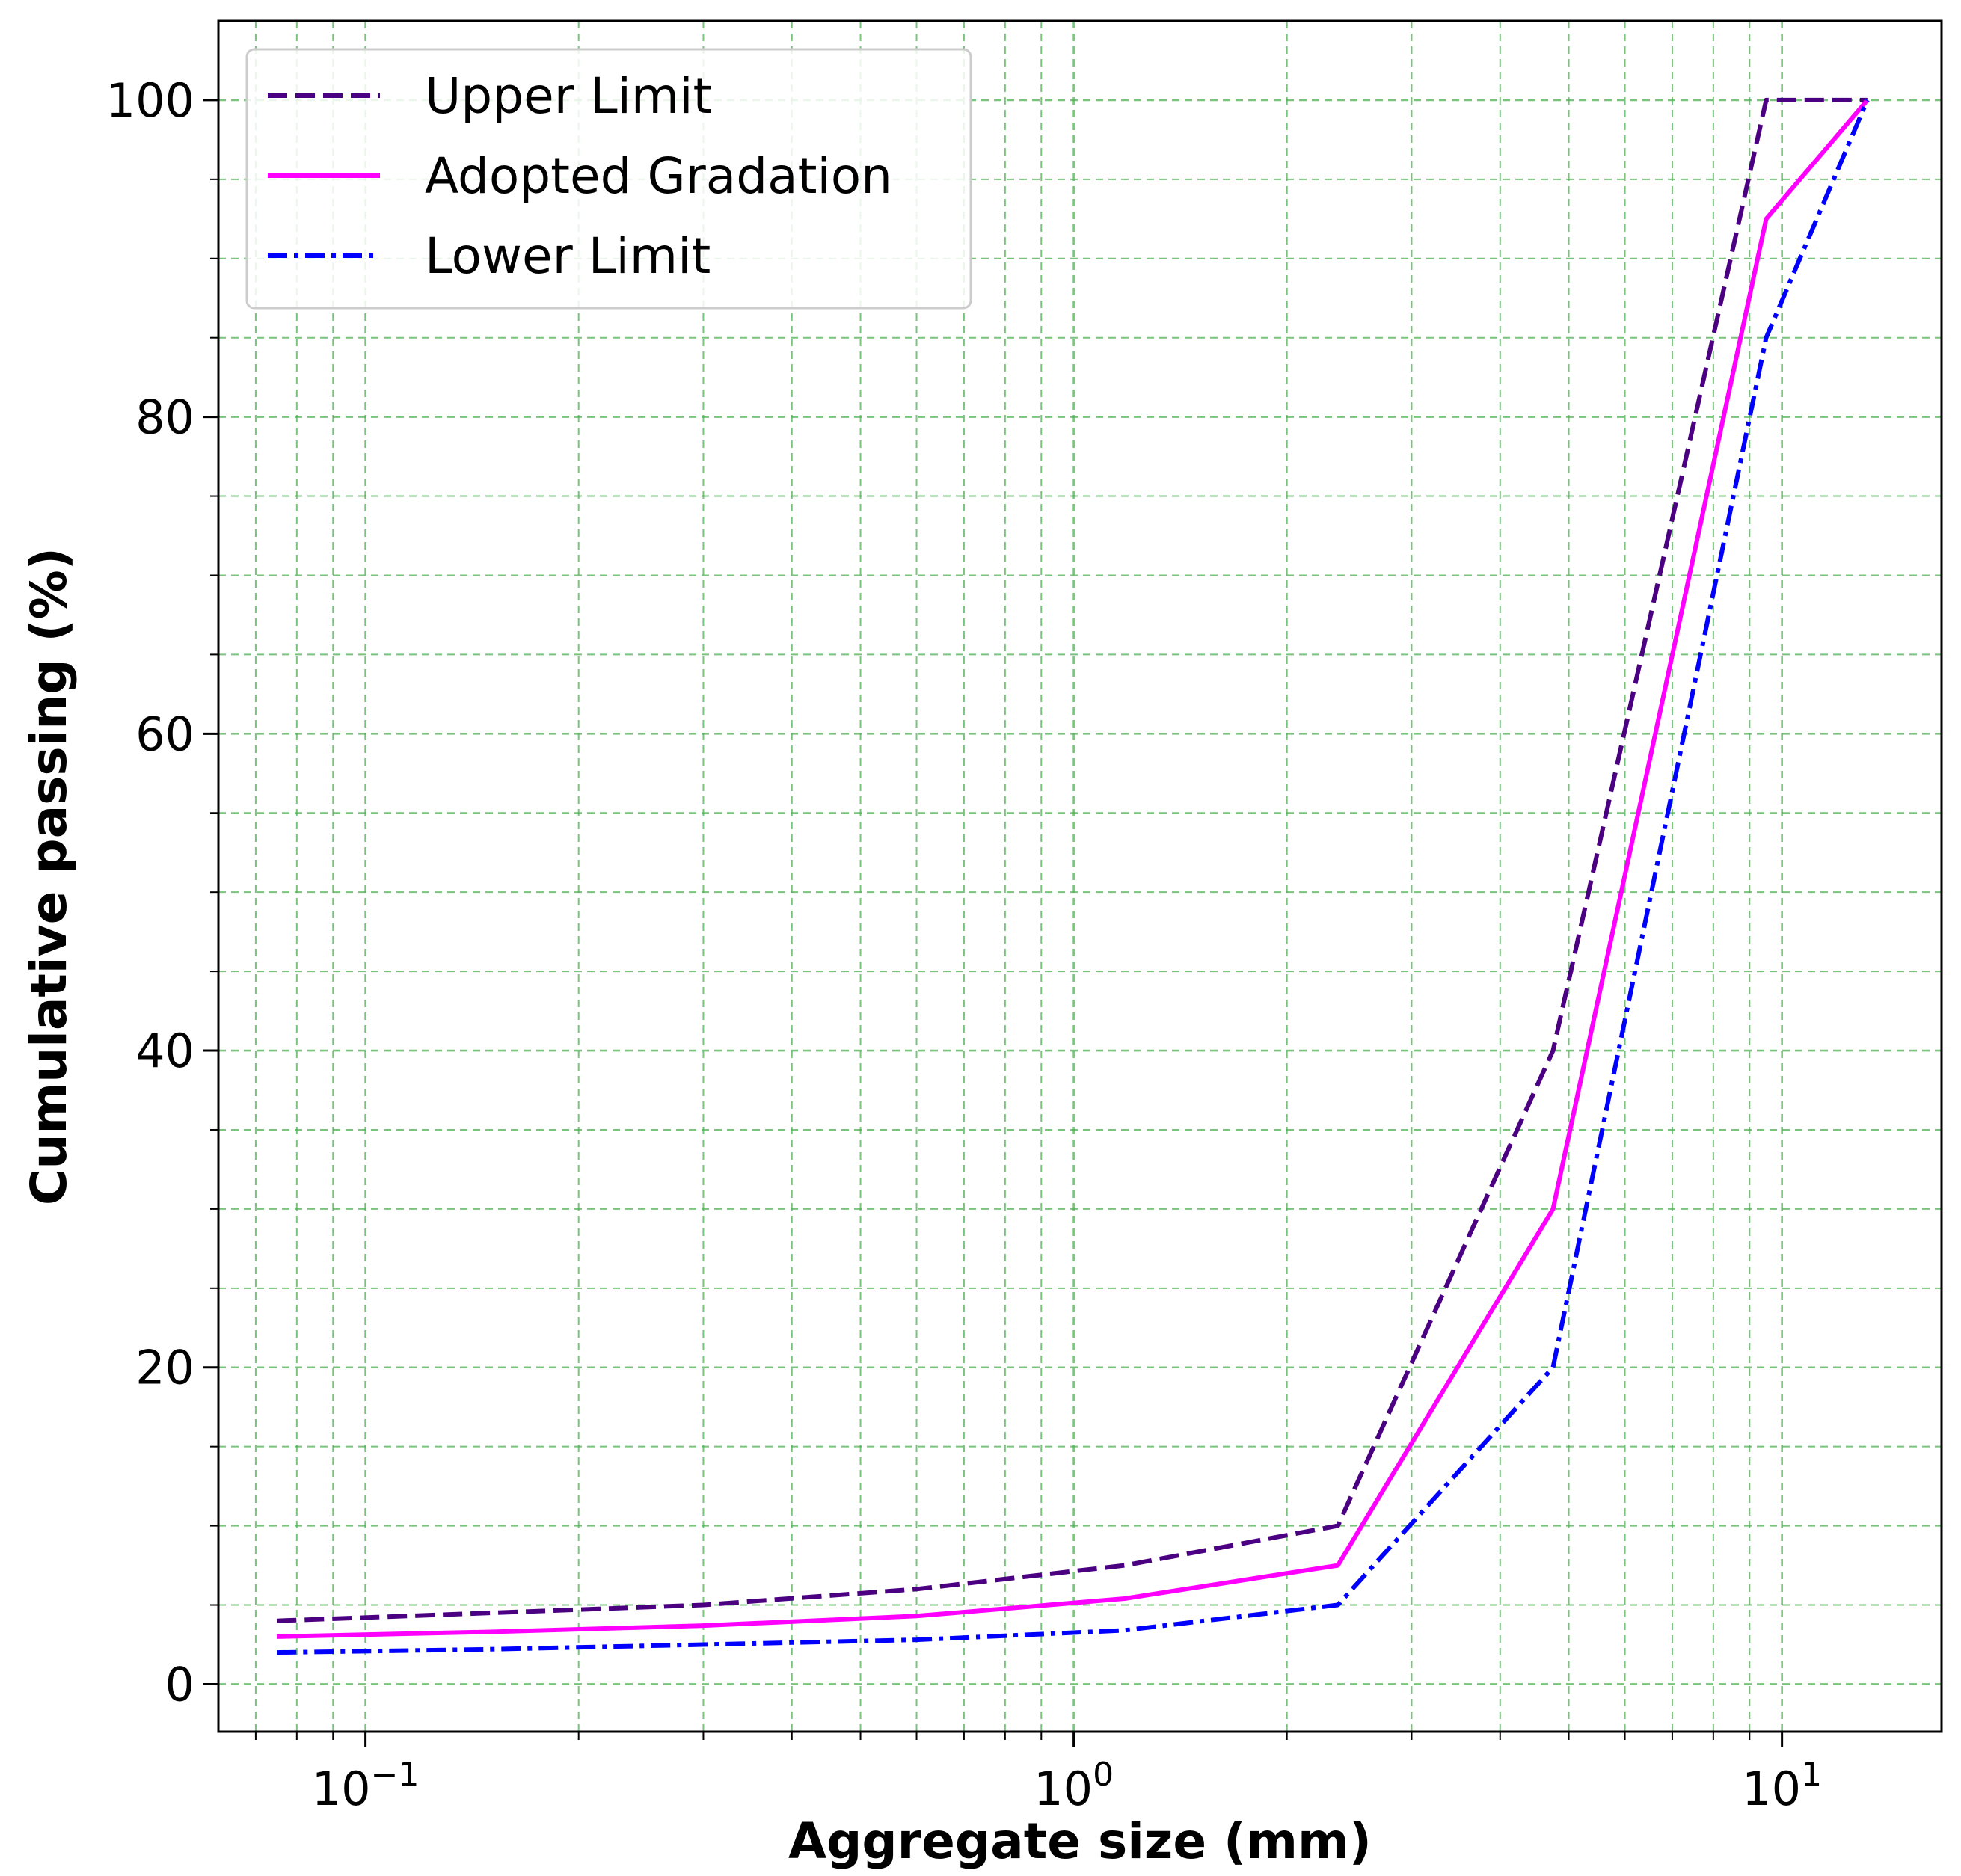 This screenshot has height=1876, width=1961. I want to click on x-tick-label: 10¹, so click(1782, 1786).